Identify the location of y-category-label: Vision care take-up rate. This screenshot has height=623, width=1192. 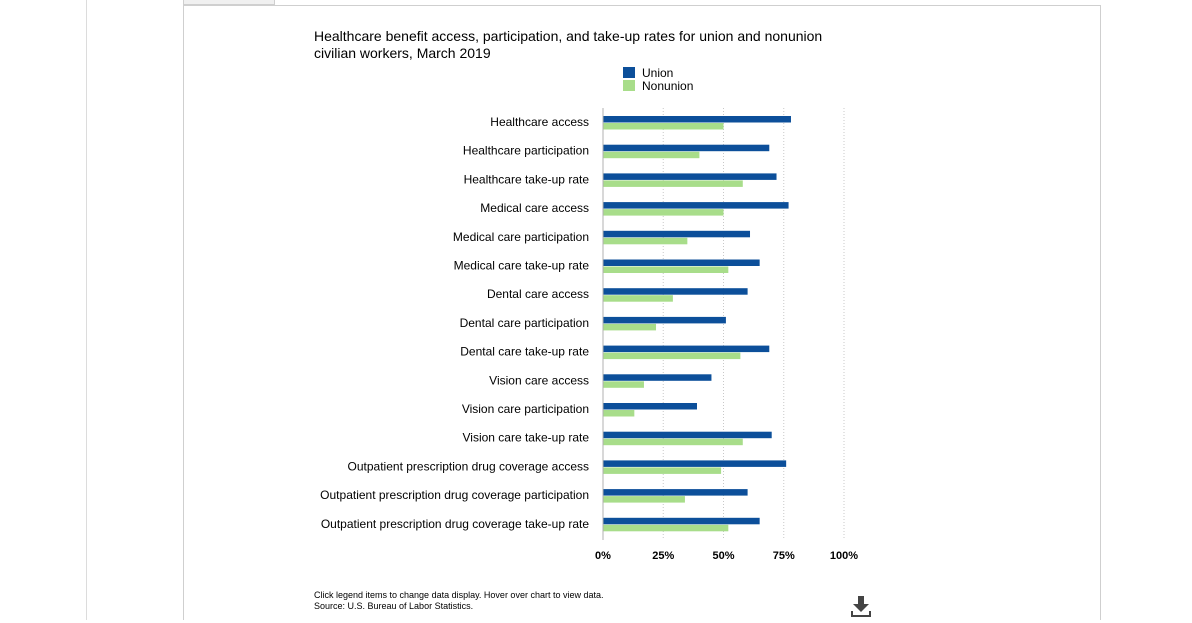
(525, 438).